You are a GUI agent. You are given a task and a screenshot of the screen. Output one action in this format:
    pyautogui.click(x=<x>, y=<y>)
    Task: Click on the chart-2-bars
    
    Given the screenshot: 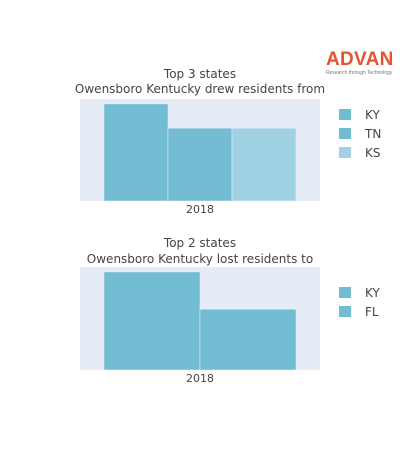 What is the action you would take?
    pyautogui.click(x=200, y=320)
    